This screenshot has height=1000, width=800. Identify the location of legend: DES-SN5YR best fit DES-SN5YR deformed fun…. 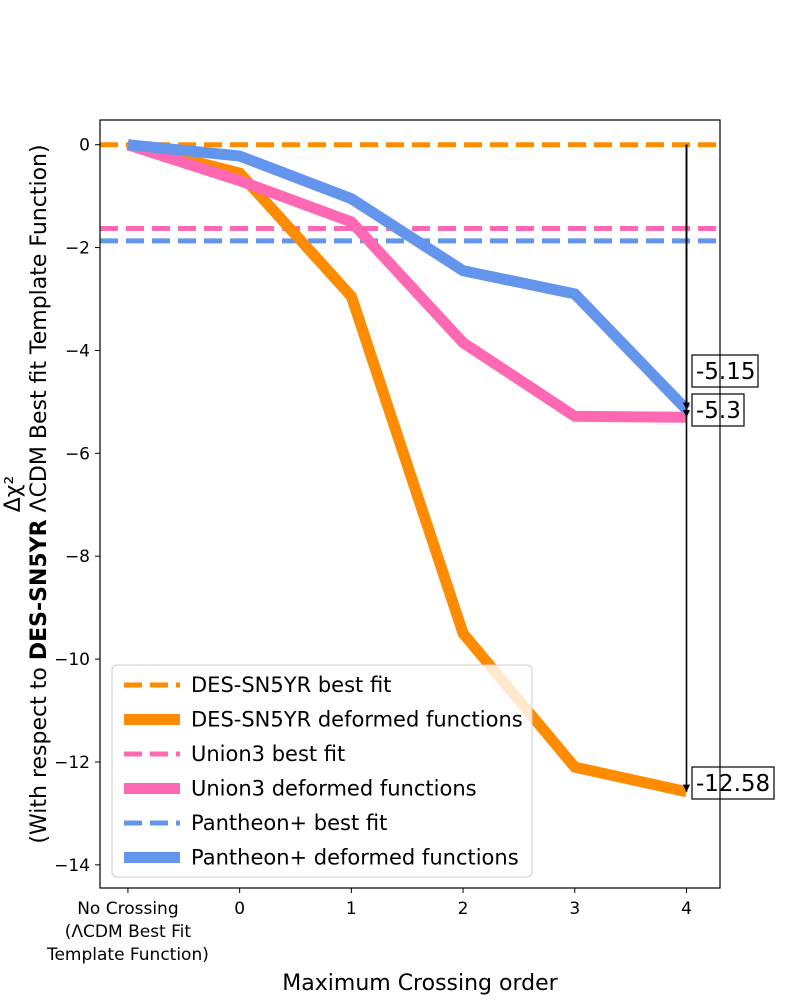
(322, 771).